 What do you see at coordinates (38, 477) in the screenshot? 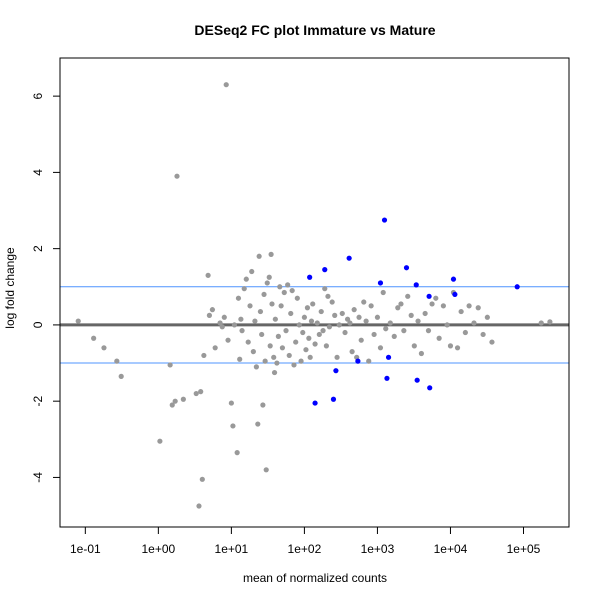
I see `y-tick-label-0: -4` at bounding box center [38, 477].